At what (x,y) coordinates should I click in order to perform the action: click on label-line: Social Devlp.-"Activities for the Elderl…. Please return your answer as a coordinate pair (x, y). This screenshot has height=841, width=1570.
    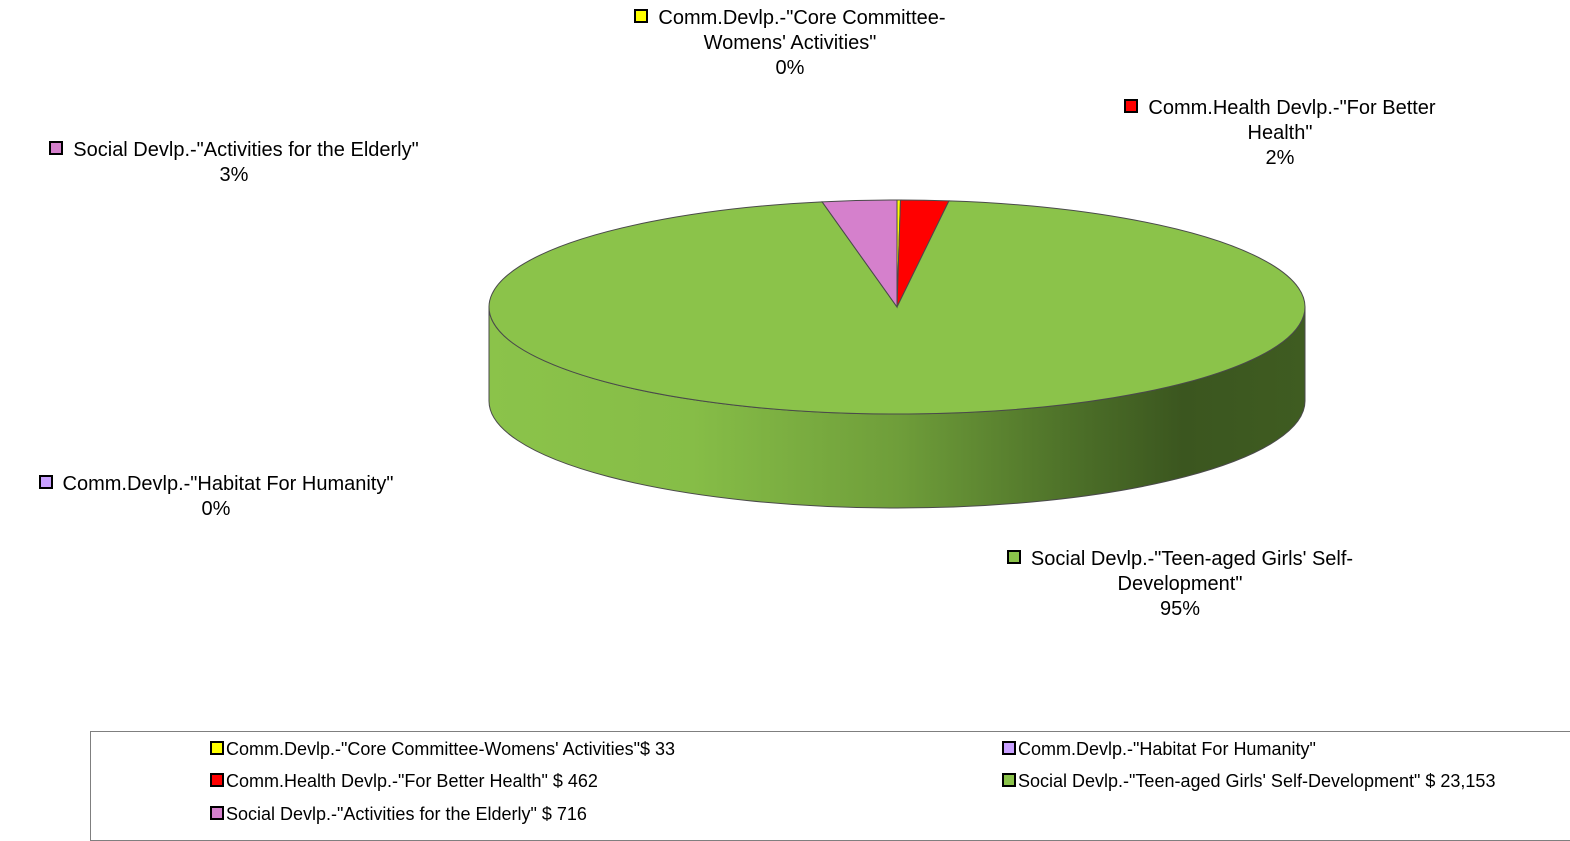
    Looking at the image, I should click on (246, 150).